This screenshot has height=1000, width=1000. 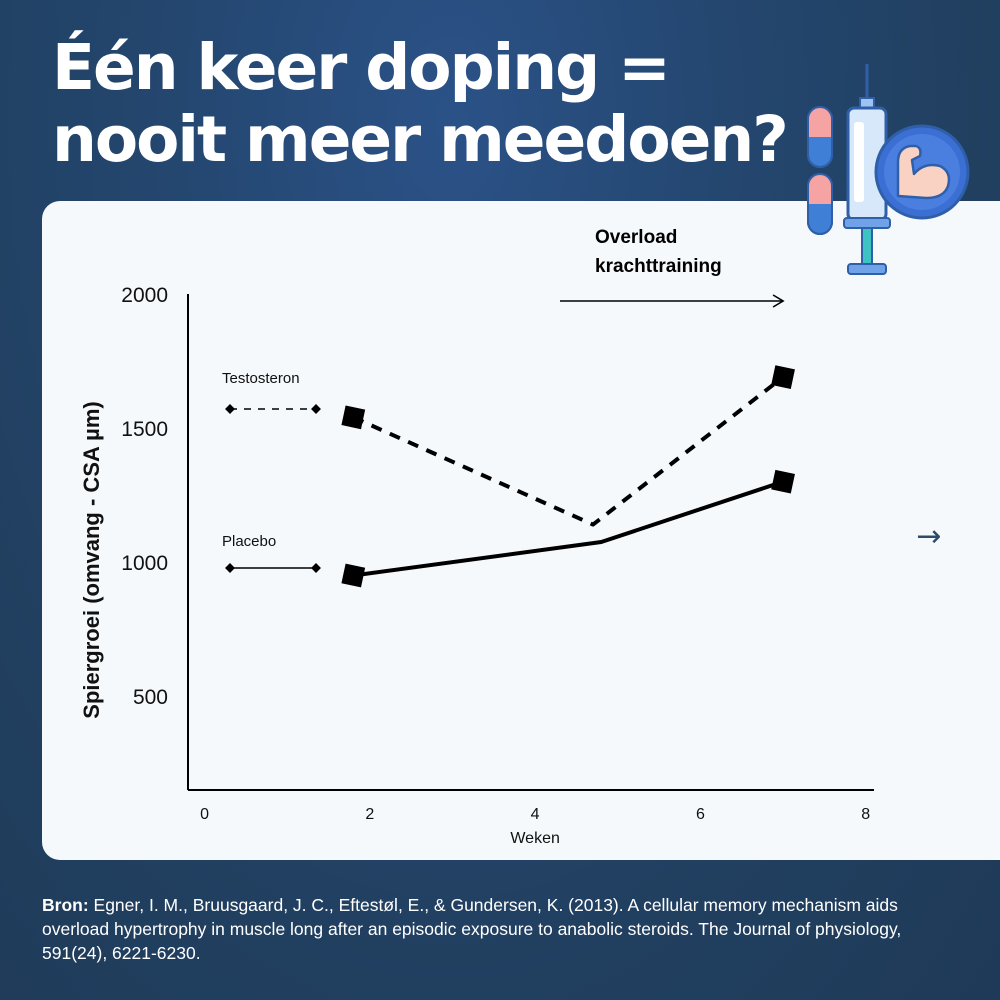 What do you see at coordinates (144, 295) in the screenshot?
I see `y-tick-label: 2000` at bounding box center [144, 295].